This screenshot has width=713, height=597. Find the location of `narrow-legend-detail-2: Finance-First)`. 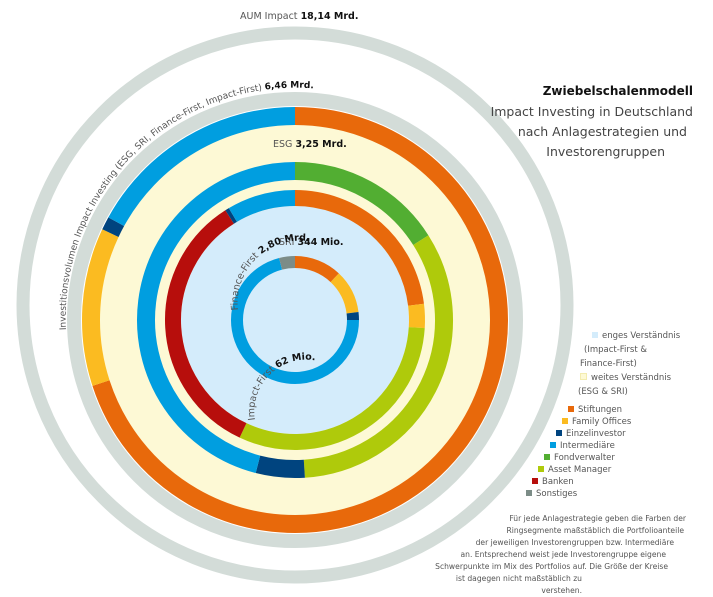

narrow-legend-detail-2: Finance-First) is located at coordinates (629, 364).